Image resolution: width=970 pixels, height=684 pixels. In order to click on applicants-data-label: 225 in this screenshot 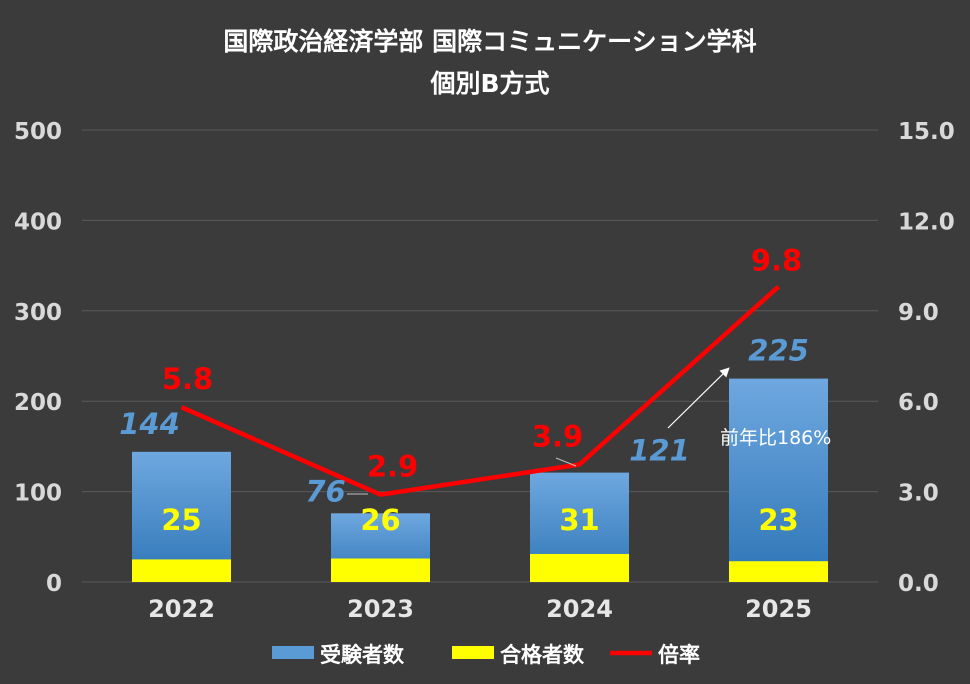, I will do `click(778, 351)`.